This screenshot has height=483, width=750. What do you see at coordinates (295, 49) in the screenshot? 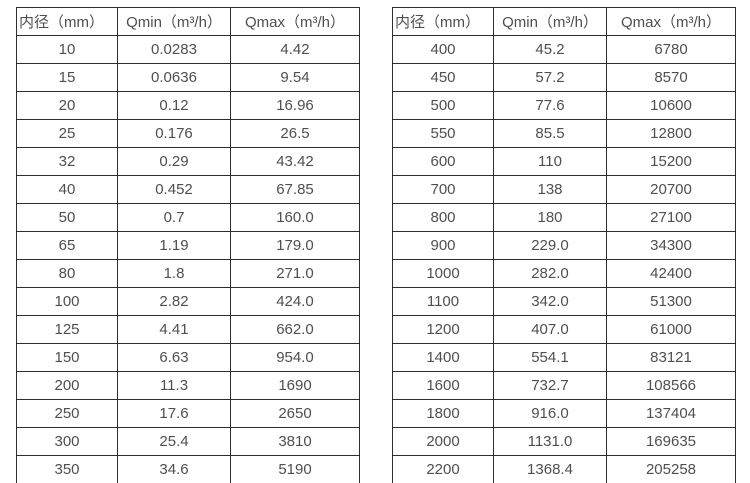
I see `table-cell: 4.42` at bounding box center [295, 49].